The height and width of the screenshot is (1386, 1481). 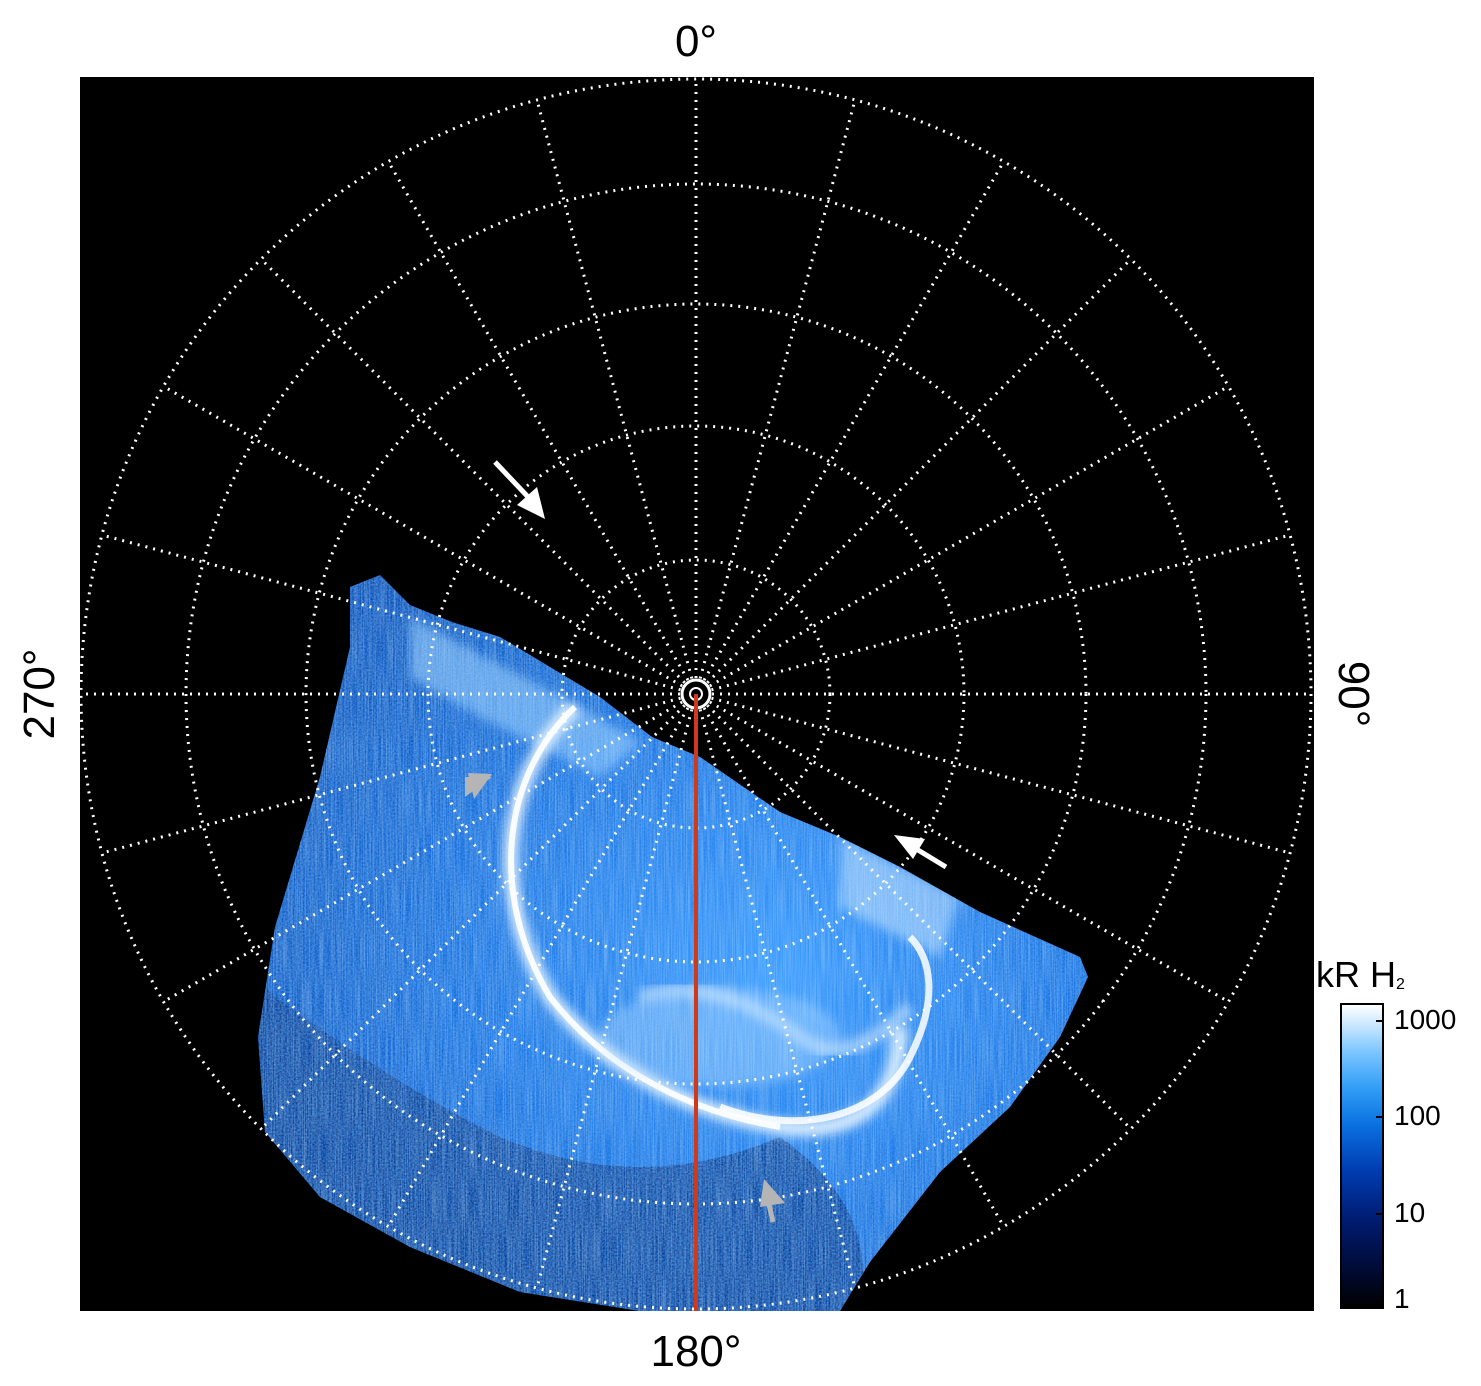 I want to click on gray-arrow-bottom, so click(x=772, y=1201).